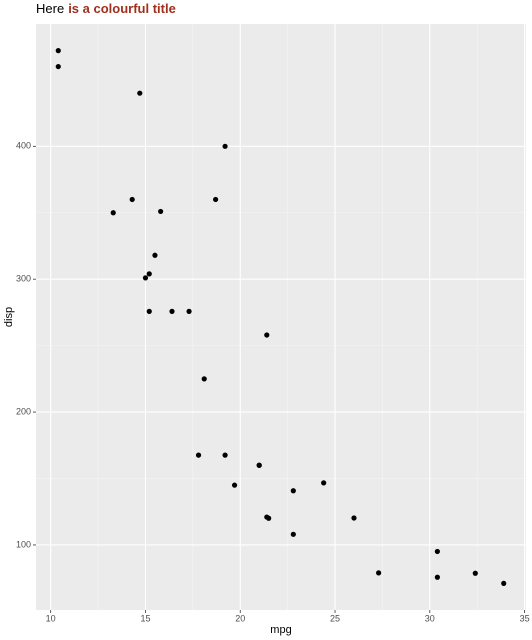  Describe the element at coordinates (240, 618) in the screenshot. I see `x-tick-label: 20` at that location.